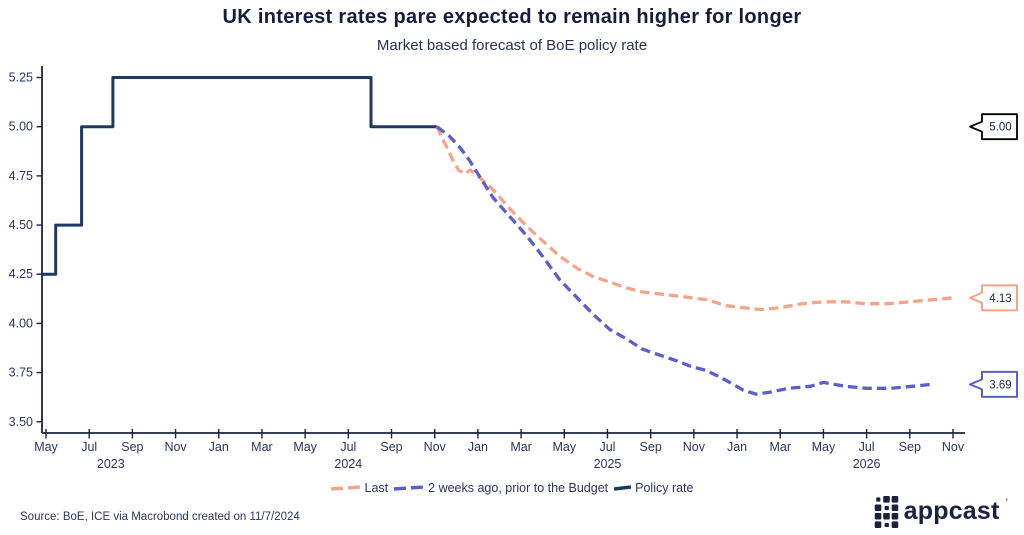  What do you see at coordinates (111, 464) in the screenshot?
I see `x-axis-year-label: 2023` at bounding box center [111, 464].